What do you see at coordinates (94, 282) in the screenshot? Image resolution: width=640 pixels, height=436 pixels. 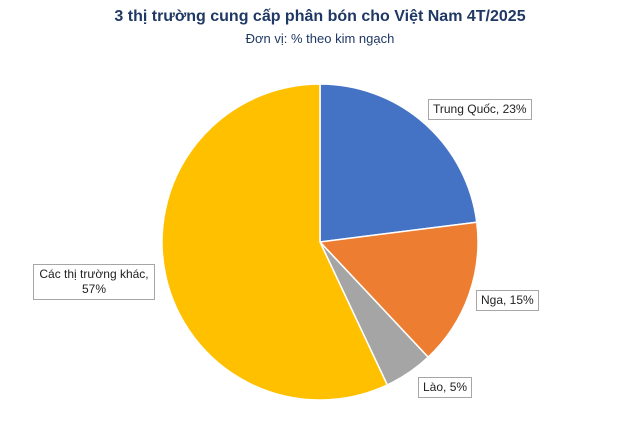 I see `data-label: Các thị trường khác, 57%` at bounding box center [94, 282].